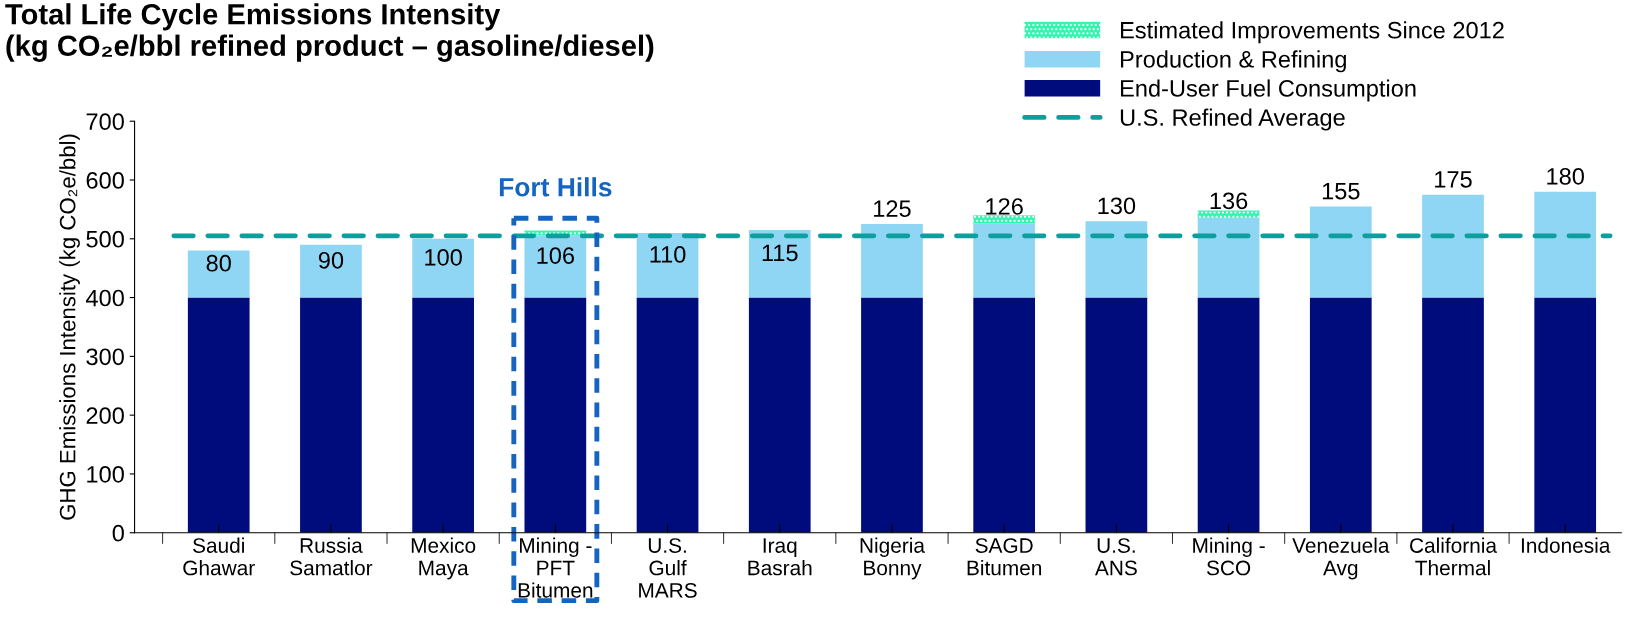 This screenshot has width=1641, height=638. Describe the element at coordinates (555, 255) in the screenshot. I see `data-label: 106` at that location.